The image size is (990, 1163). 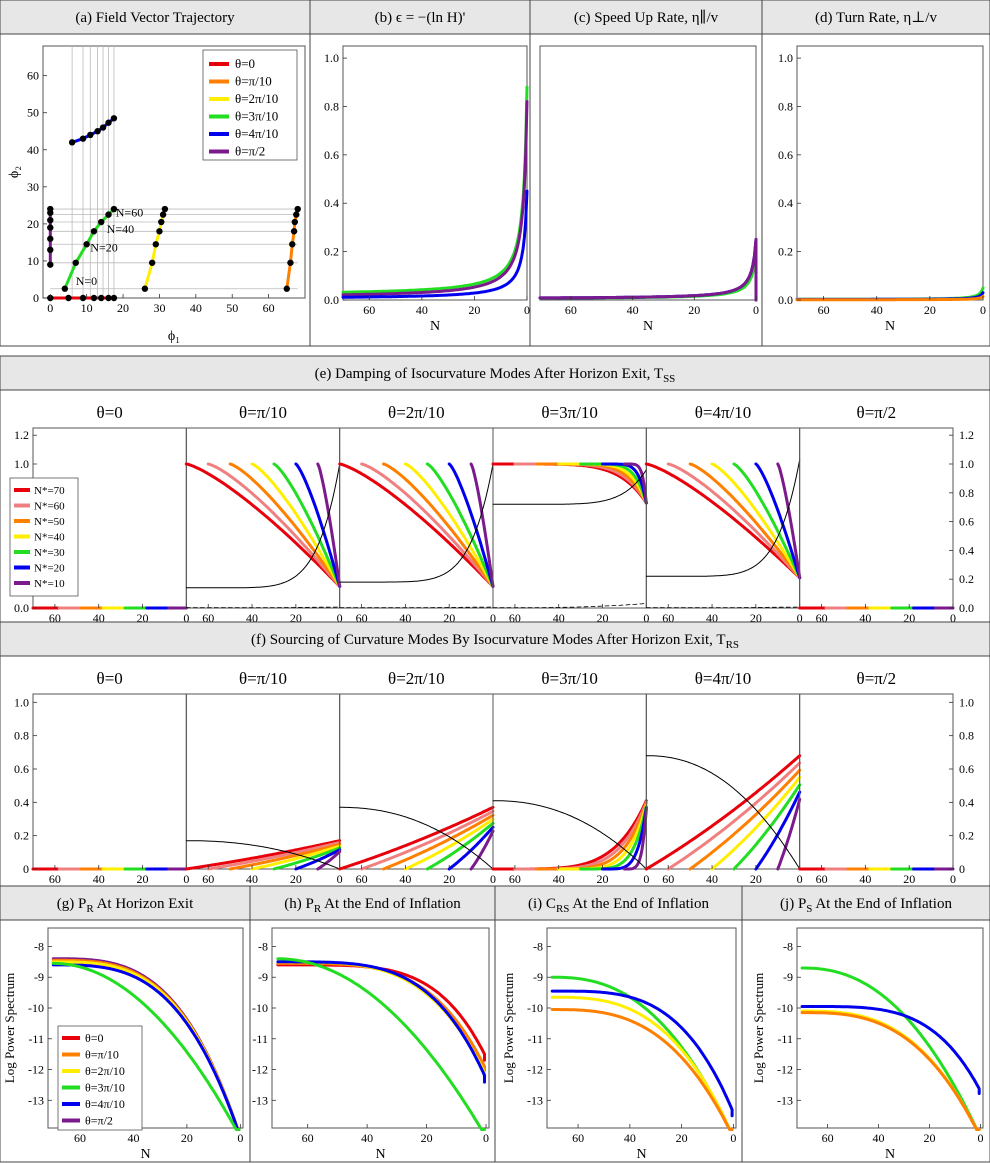 What do you see at coordinates (14, 172) in the screenshot?
I see `panel-a-ylabel: ϕ₂` at bounding box center [14, 172].